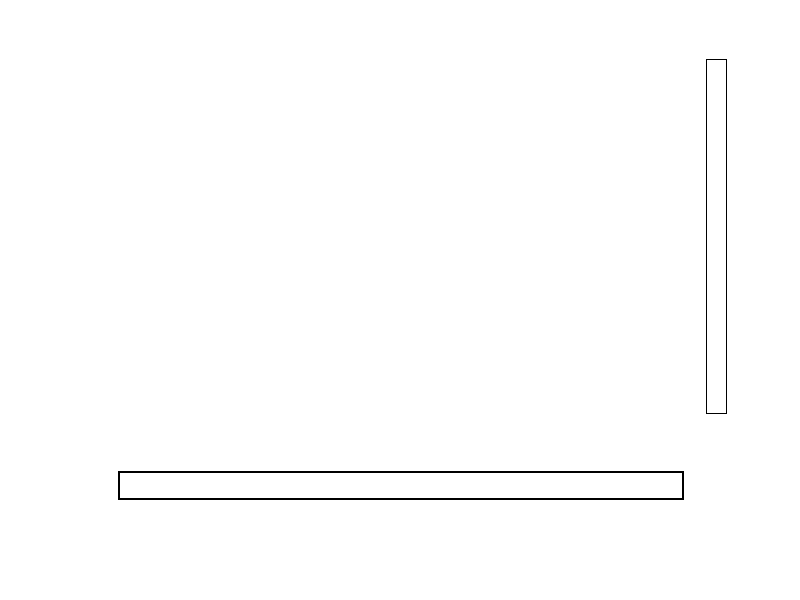 The width and height of the screenshot is (800, 600). I want to click on timeline-psd-segments-row, so click(401, 492).